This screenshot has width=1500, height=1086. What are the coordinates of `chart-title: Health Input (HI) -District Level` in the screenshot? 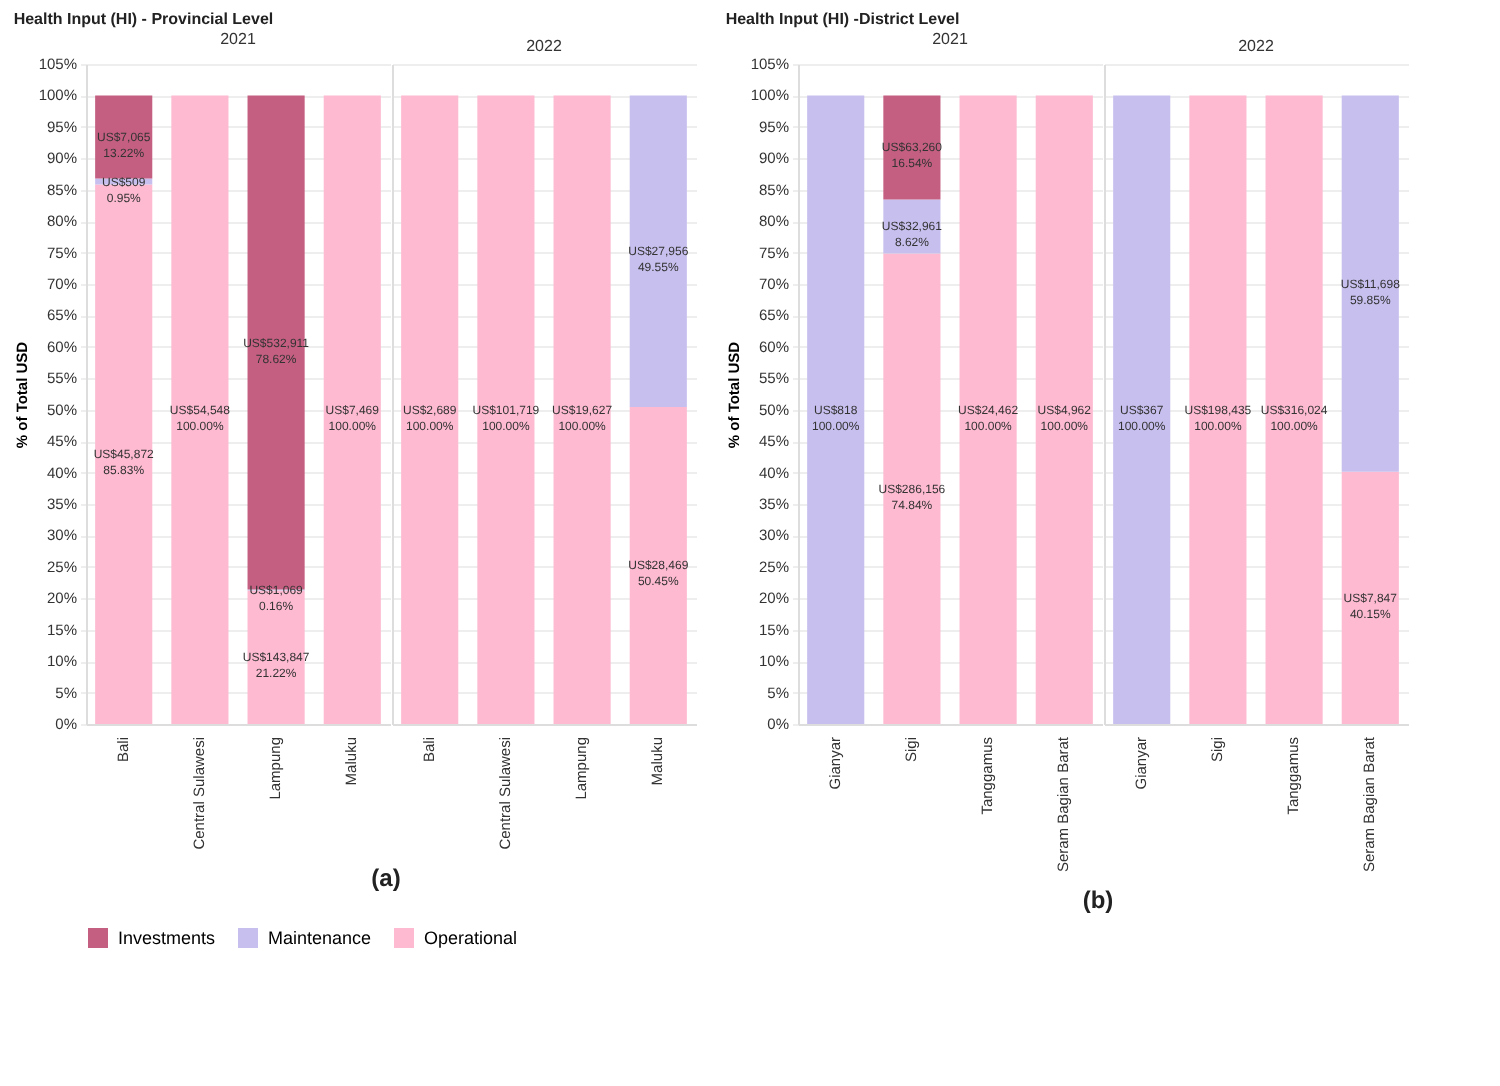 It's located at (842, 19).